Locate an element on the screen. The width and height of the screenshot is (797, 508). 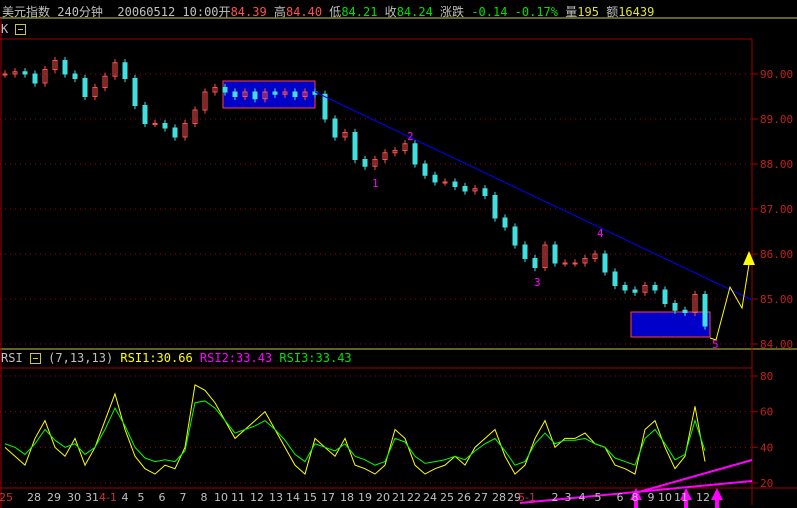
period: 240分钟 is located at coordinates (80, 12).